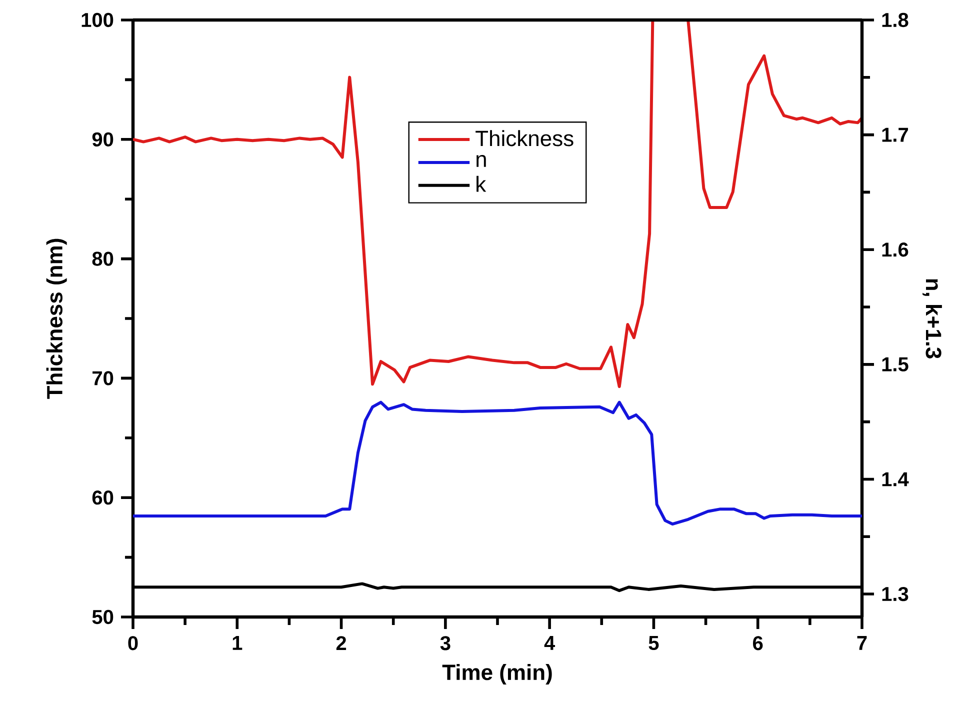 The height and width of the screenshot is (719, 976). What do you see at coordinates (895, 594) in the screenshot?
I see `y2-tick-label: 1.3` at bounding box center [895, 594].